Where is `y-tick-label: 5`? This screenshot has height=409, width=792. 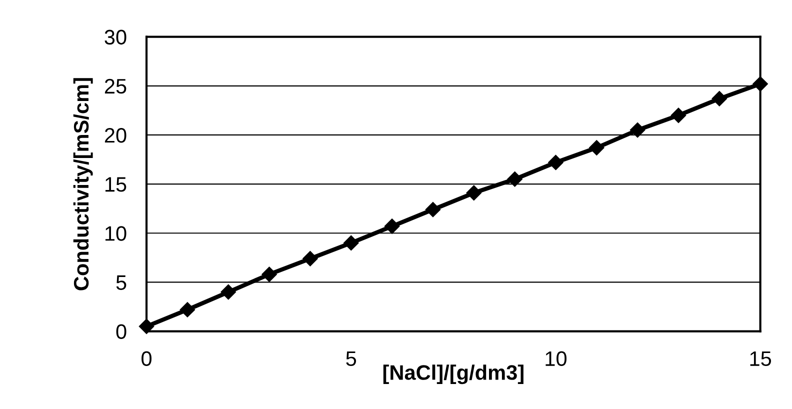
y-tick-label: 5 is located at coordinates (121, 282).